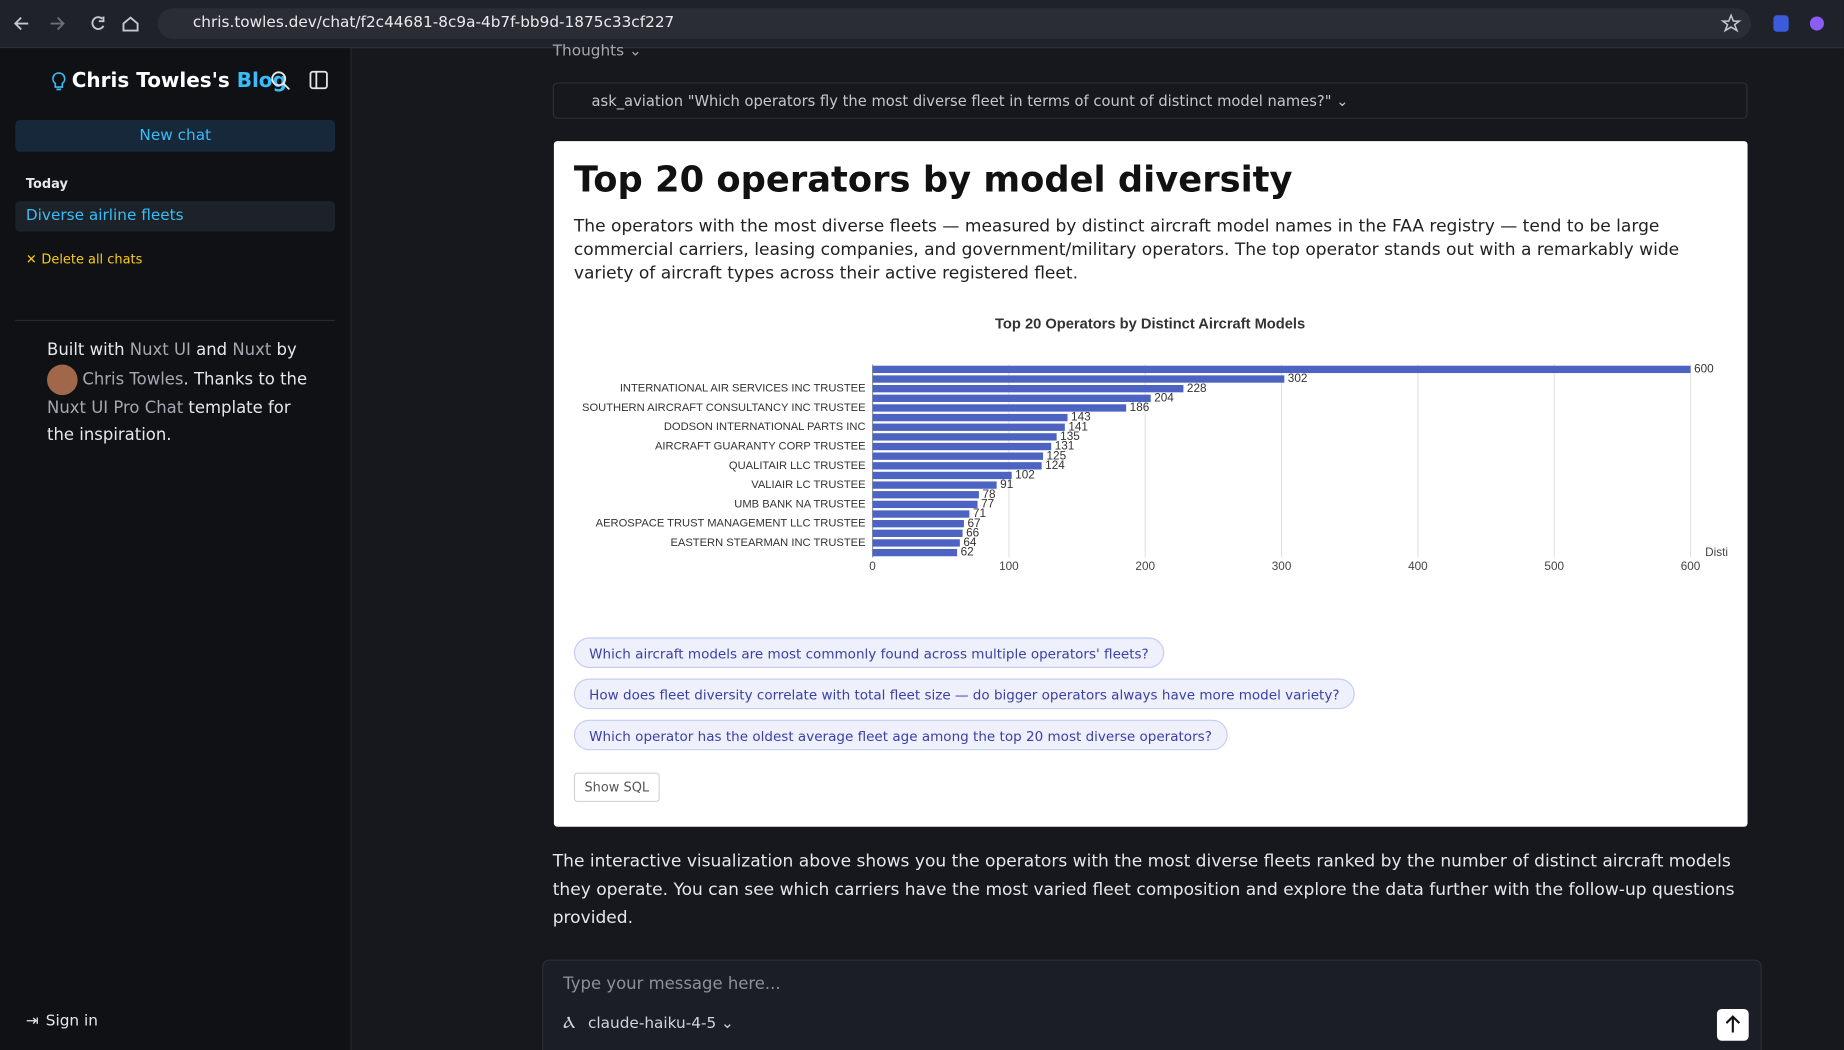 The width and height of the screenshot is (1844, 1050). What do you see at coordinates (175, 216) in the screenshot?
I see `chat-item: Diverse airline fleets` at bounding box center [175, 216].